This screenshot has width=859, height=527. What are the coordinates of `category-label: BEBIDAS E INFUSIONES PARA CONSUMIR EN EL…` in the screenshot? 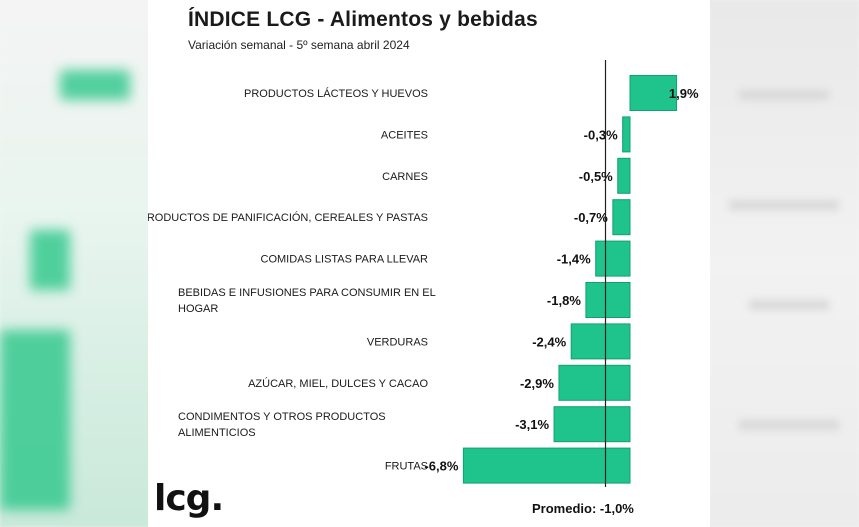 It's located at (307, 301).